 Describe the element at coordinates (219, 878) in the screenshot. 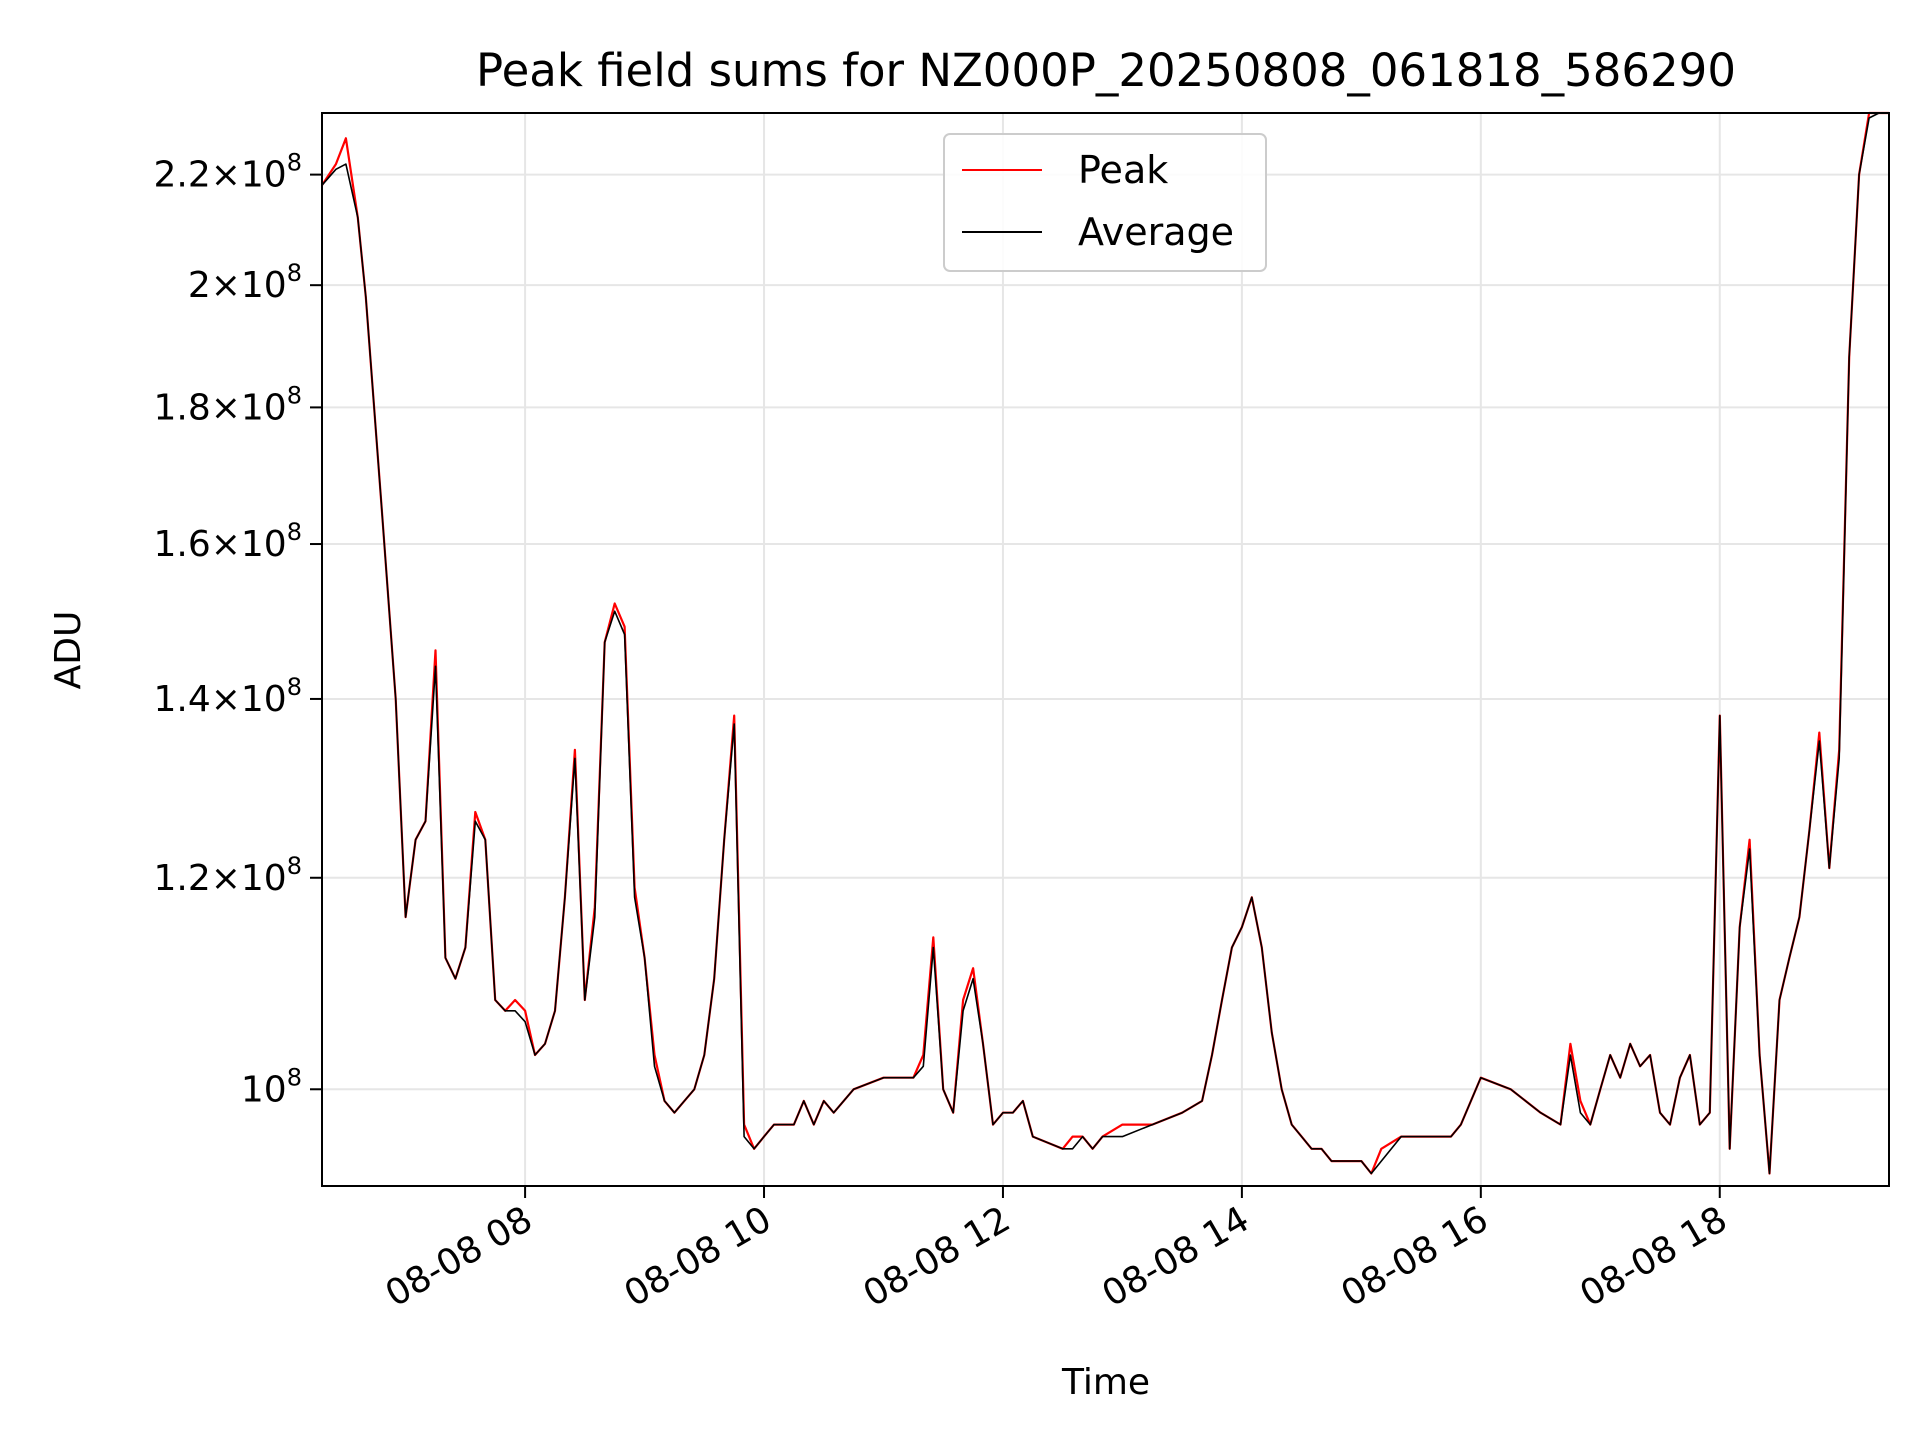

I see `y-tick-mantissa: 1.2×10` at that location.